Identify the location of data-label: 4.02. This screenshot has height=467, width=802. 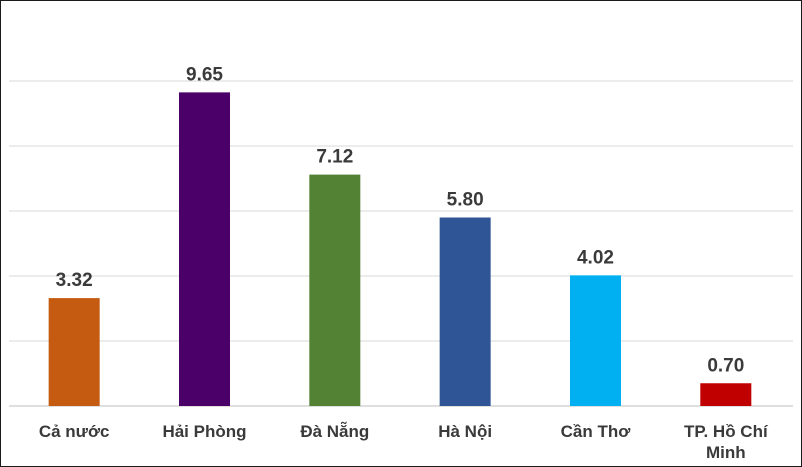
(595, 257).